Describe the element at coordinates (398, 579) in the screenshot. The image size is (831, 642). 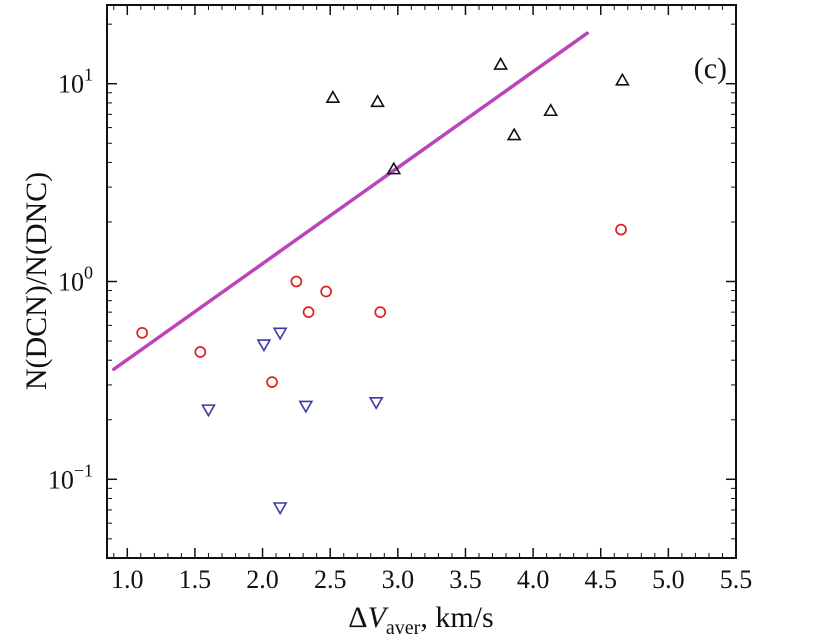
I see `x-tick-label: 3.0` at that location.